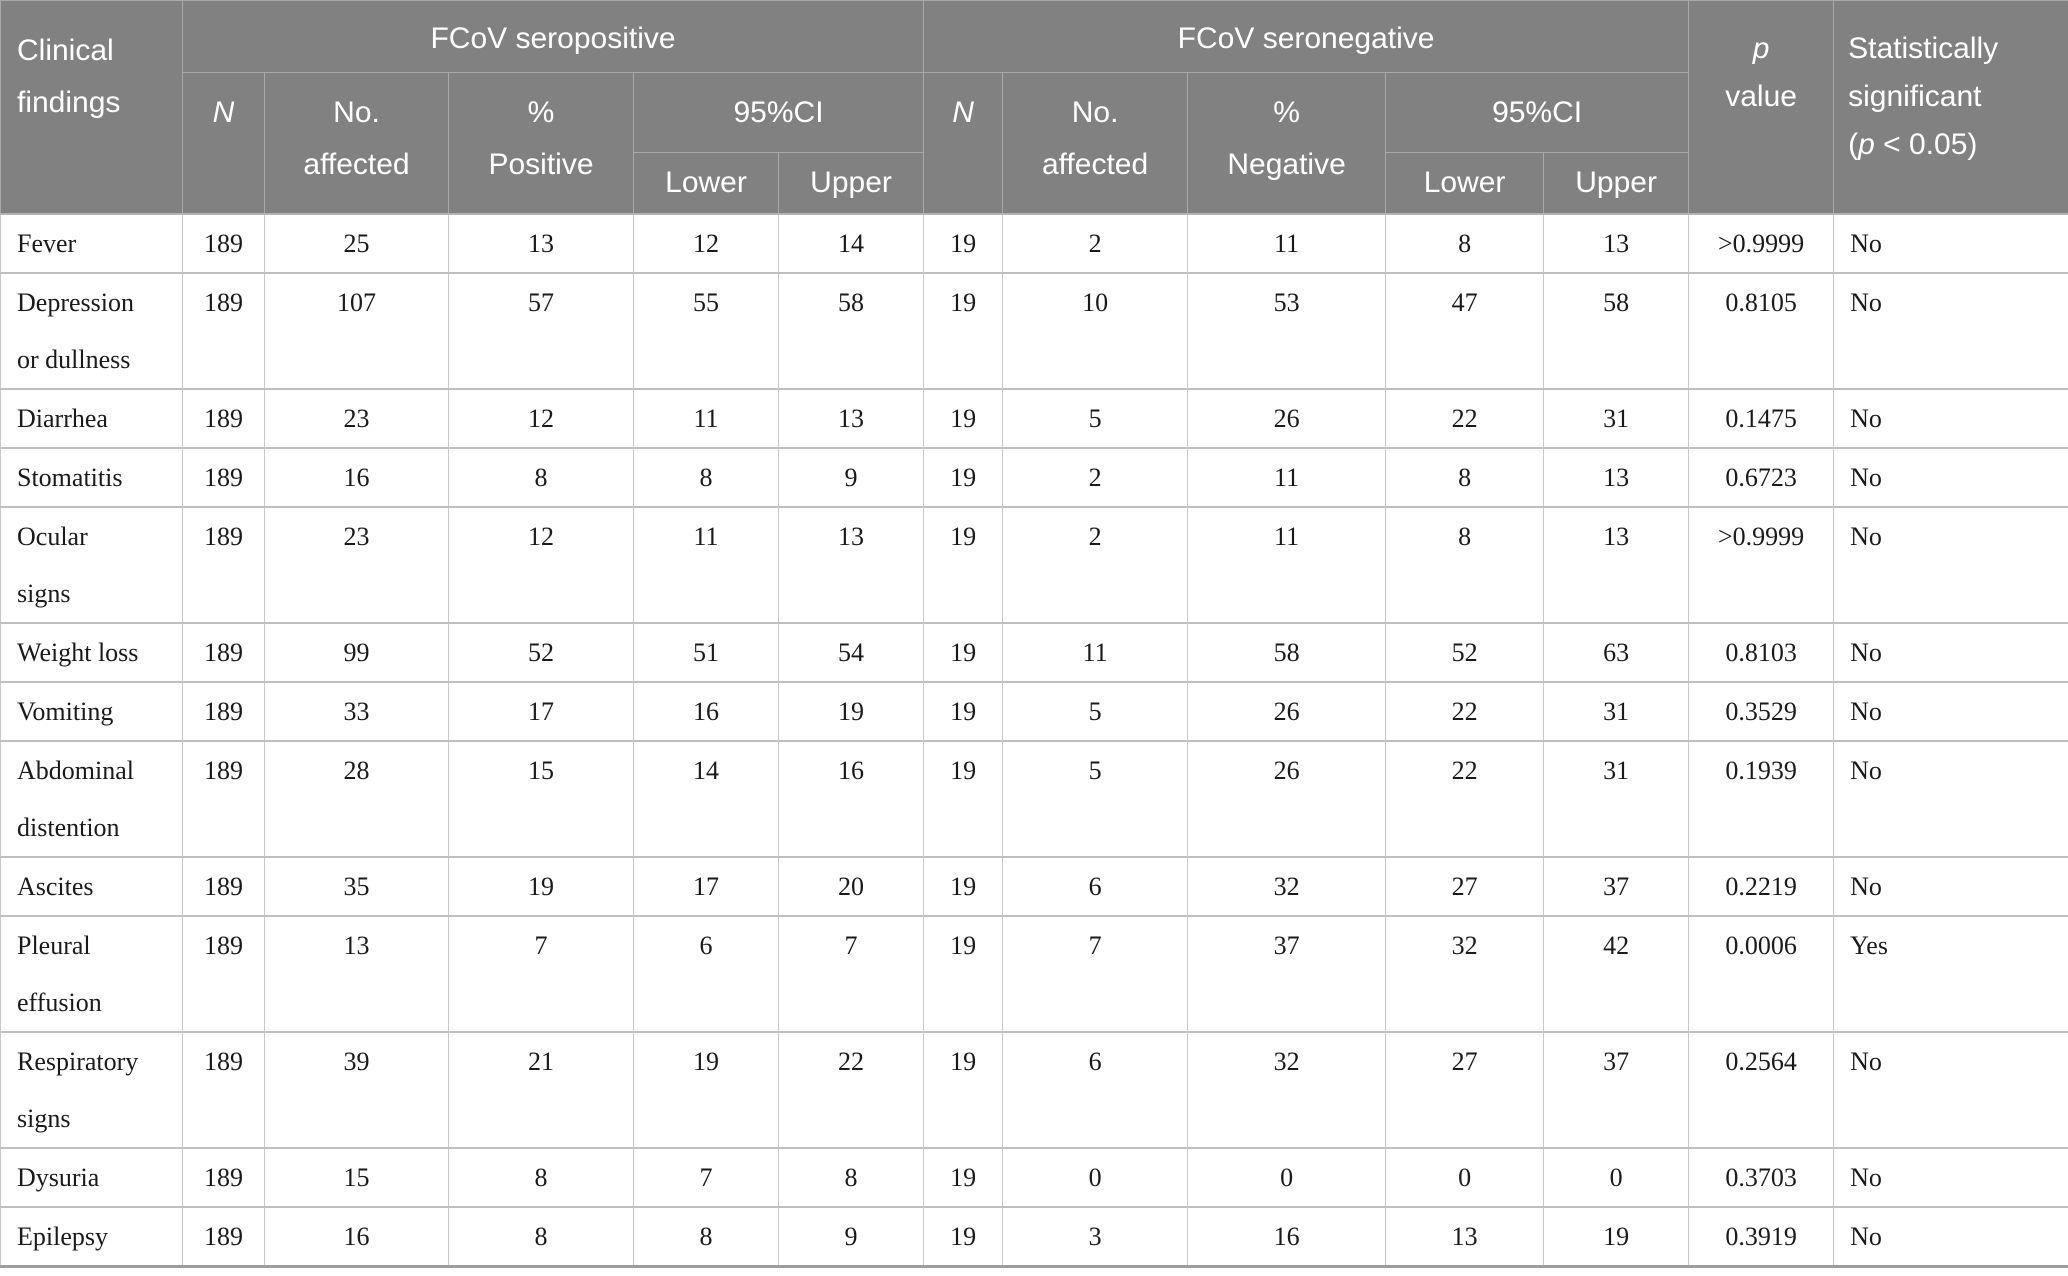 The width and height of the screenshot is (2068, 1276). Describe the element at coordinates (1095, 651) in the screenshot. I see `no-affected-seronegative-cell: 11` at that location.